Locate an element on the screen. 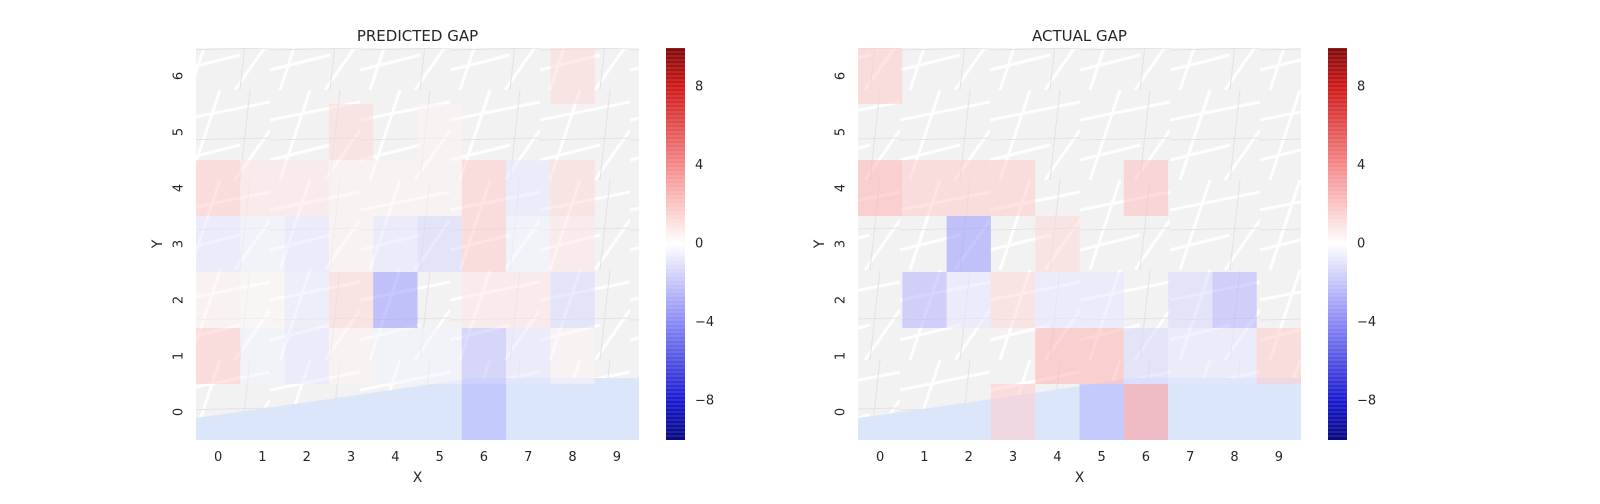  heatmap-cell-x0-y1 is located at coordinates (218, 356).